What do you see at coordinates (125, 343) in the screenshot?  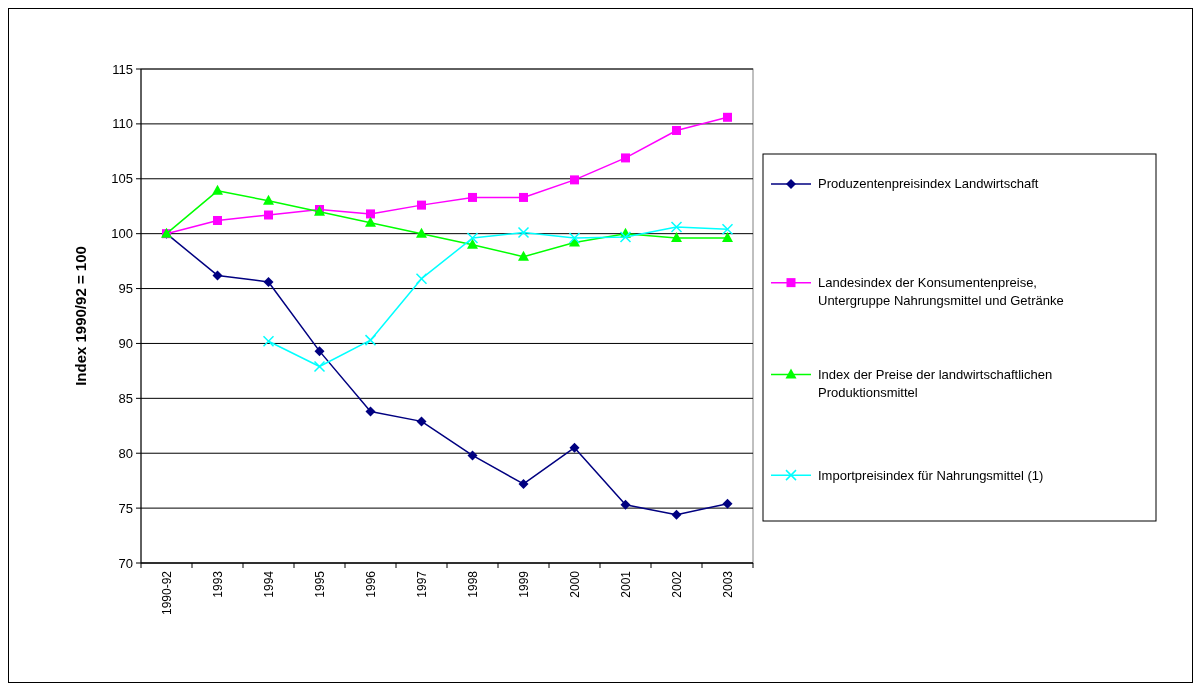 I see `y-tick-label: 90` at bounding box center [125, 343].